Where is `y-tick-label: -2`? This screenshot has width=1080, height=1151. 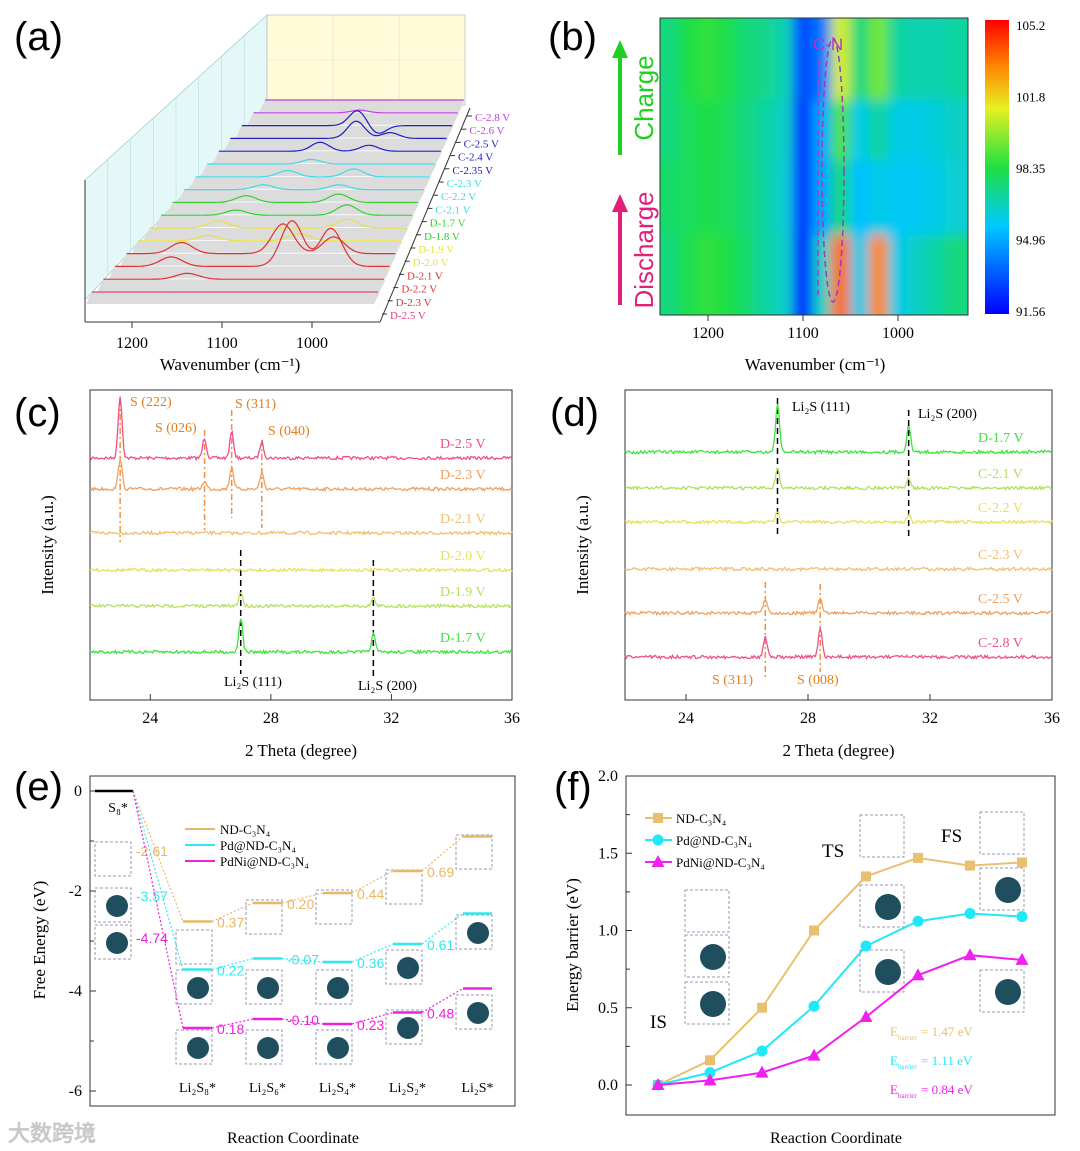 y-tick-label: -2 is located at coordinates (75, 891).